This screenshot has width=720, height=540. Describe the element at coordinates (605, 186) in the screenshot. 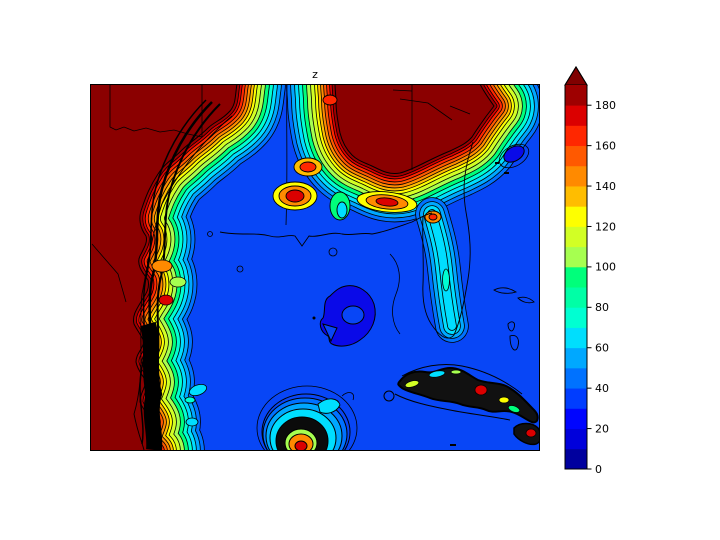

I see `colorbar-tick-label: 140` at that location.